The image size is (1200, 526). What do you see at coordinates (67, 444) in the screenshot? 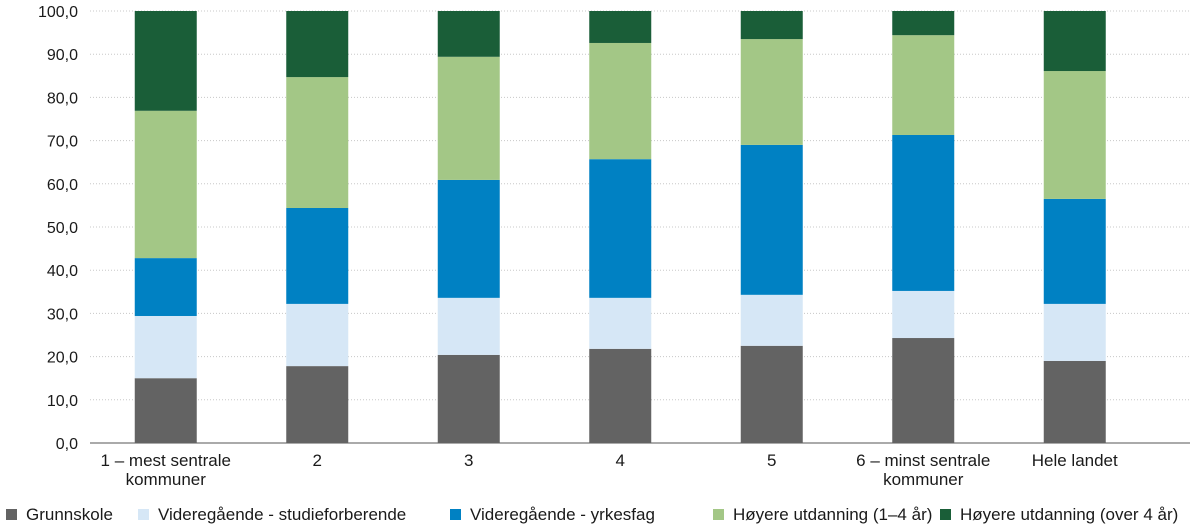
I see `y-tick-label: 0,0` at bounding box center [67, 444].